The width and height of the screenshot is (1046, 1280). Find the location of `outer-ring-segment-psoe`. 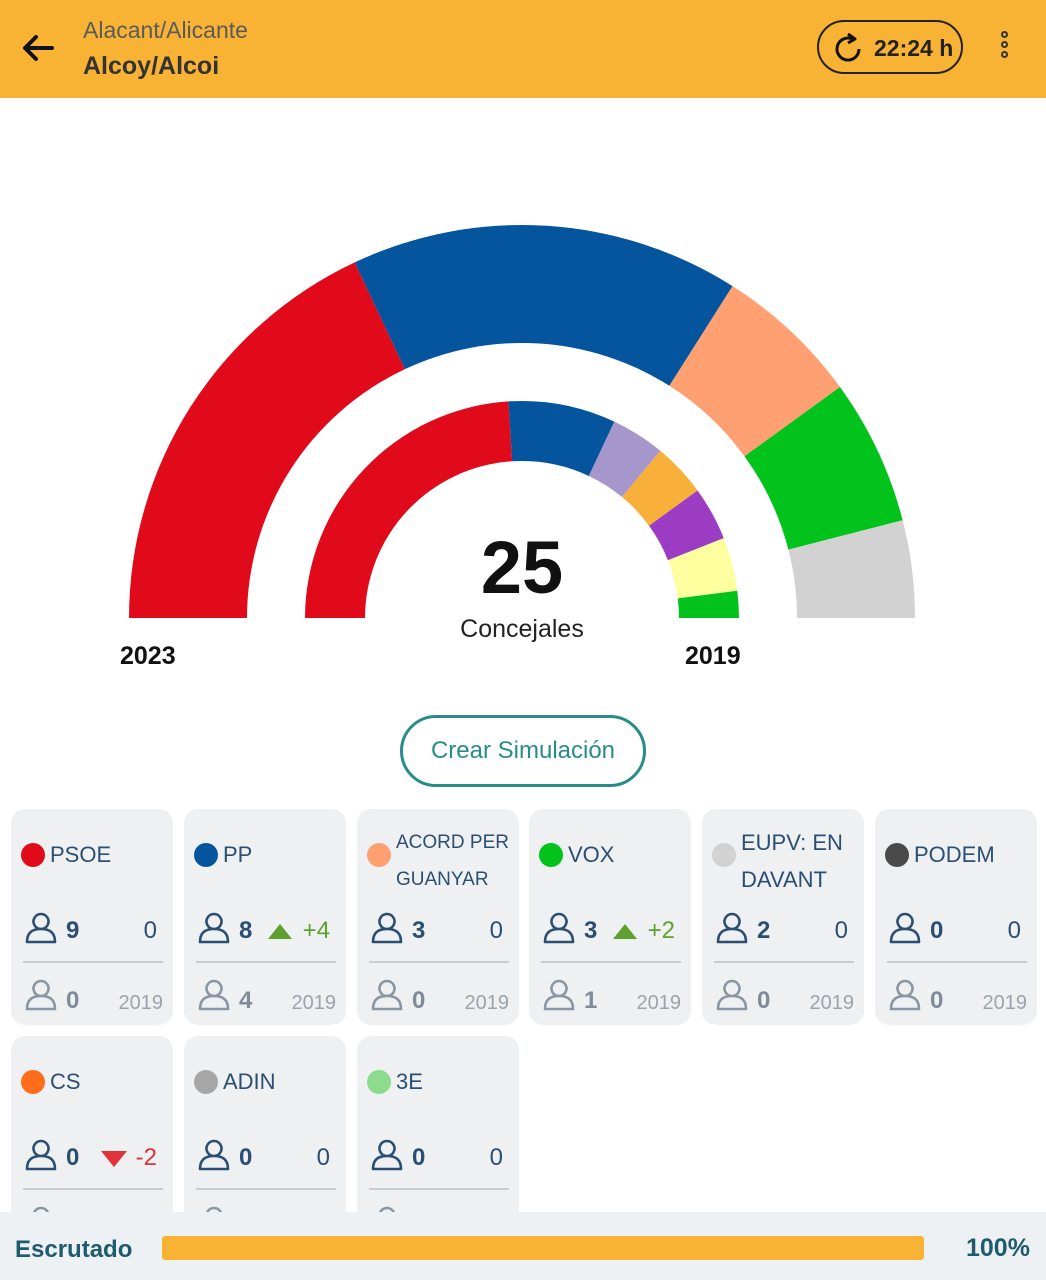

outer-ring-segment-psoe is located at coordinates (267, 440).